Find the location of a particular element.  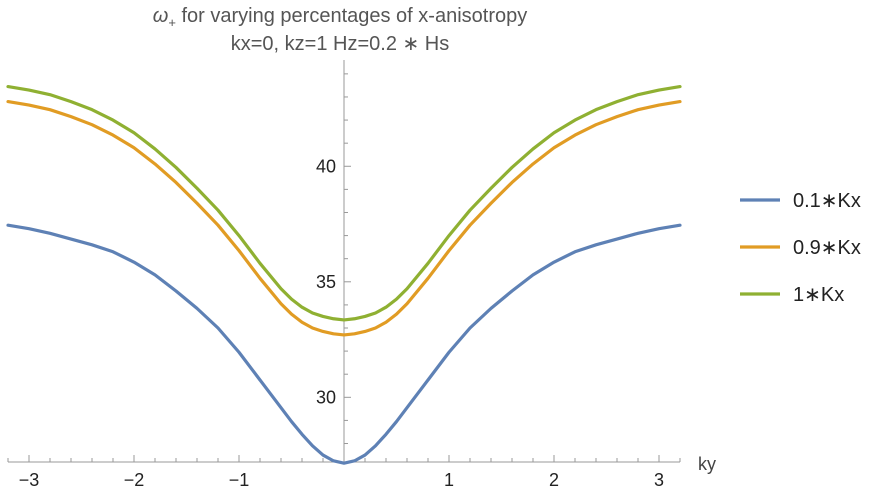

x-tick-label: −2 is located at coordinates (134, 480).